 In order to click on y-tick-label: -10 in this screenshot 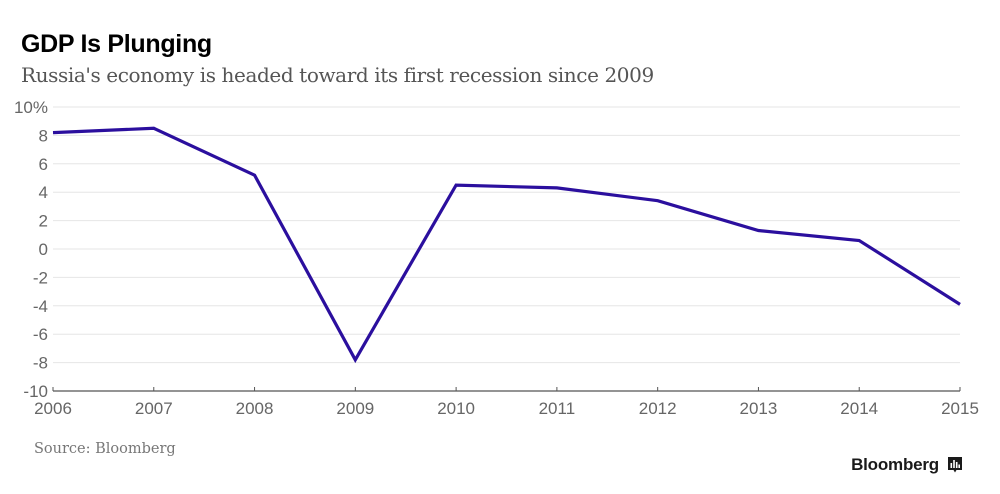, I will do `click(35, 391)`.